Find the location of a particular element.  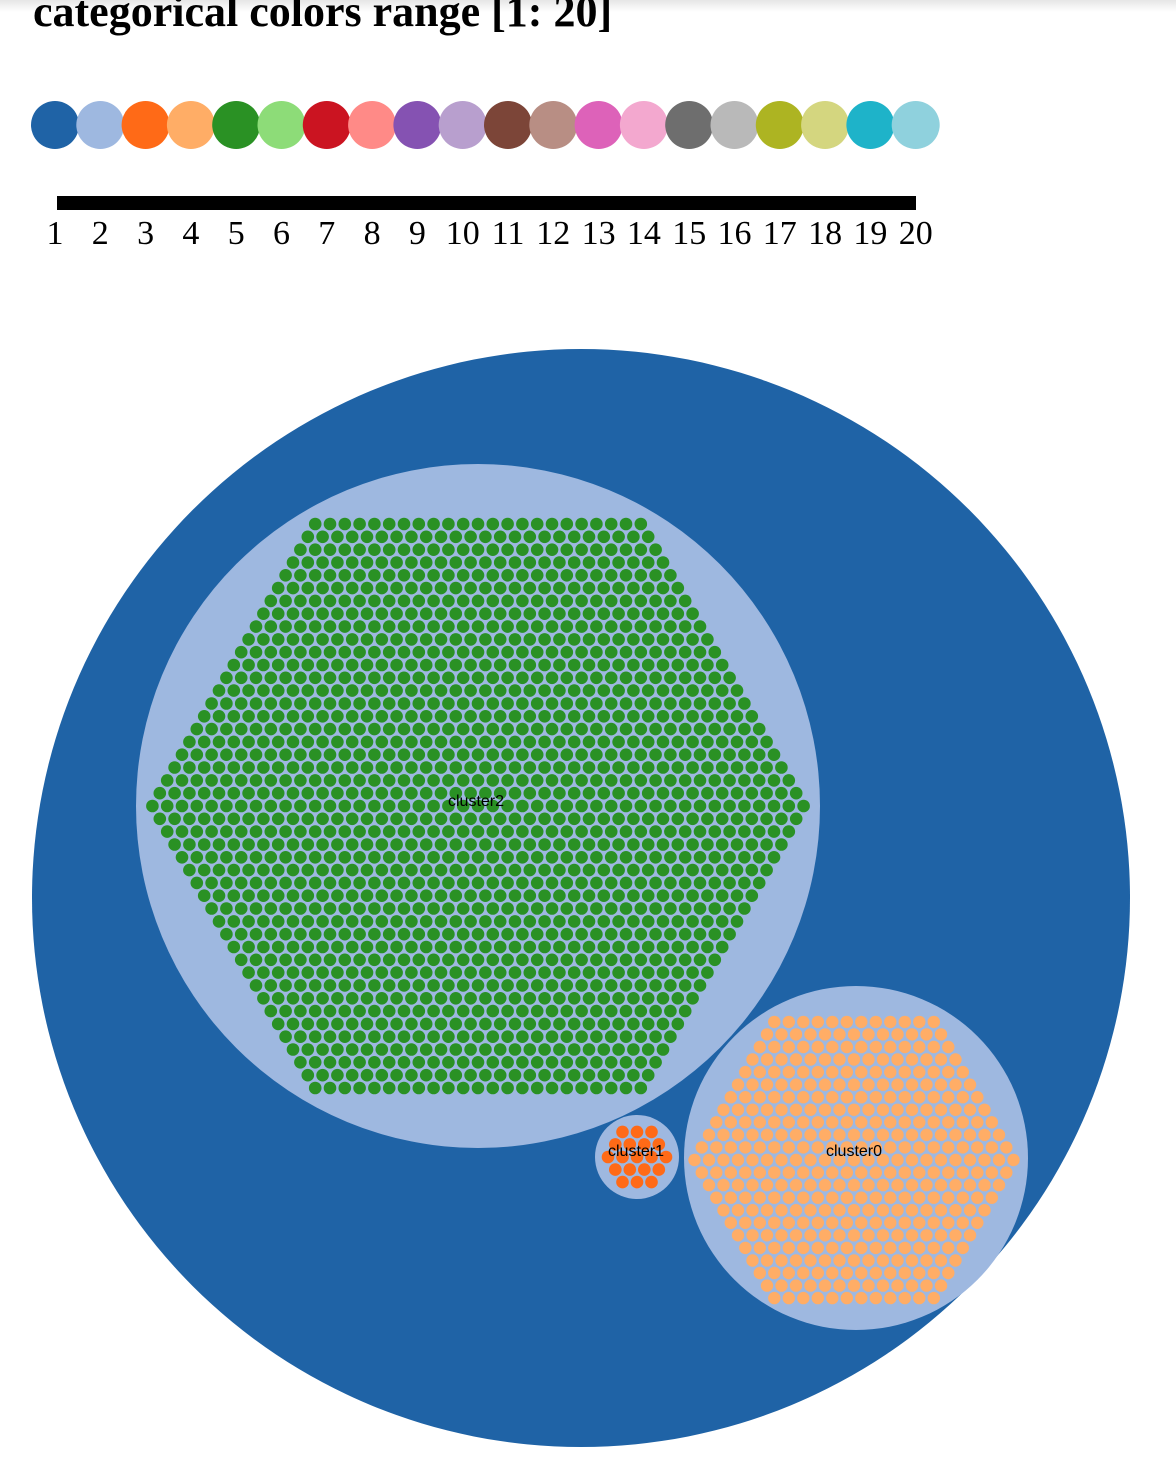

scale-bar is located at coordinates (486, 203).